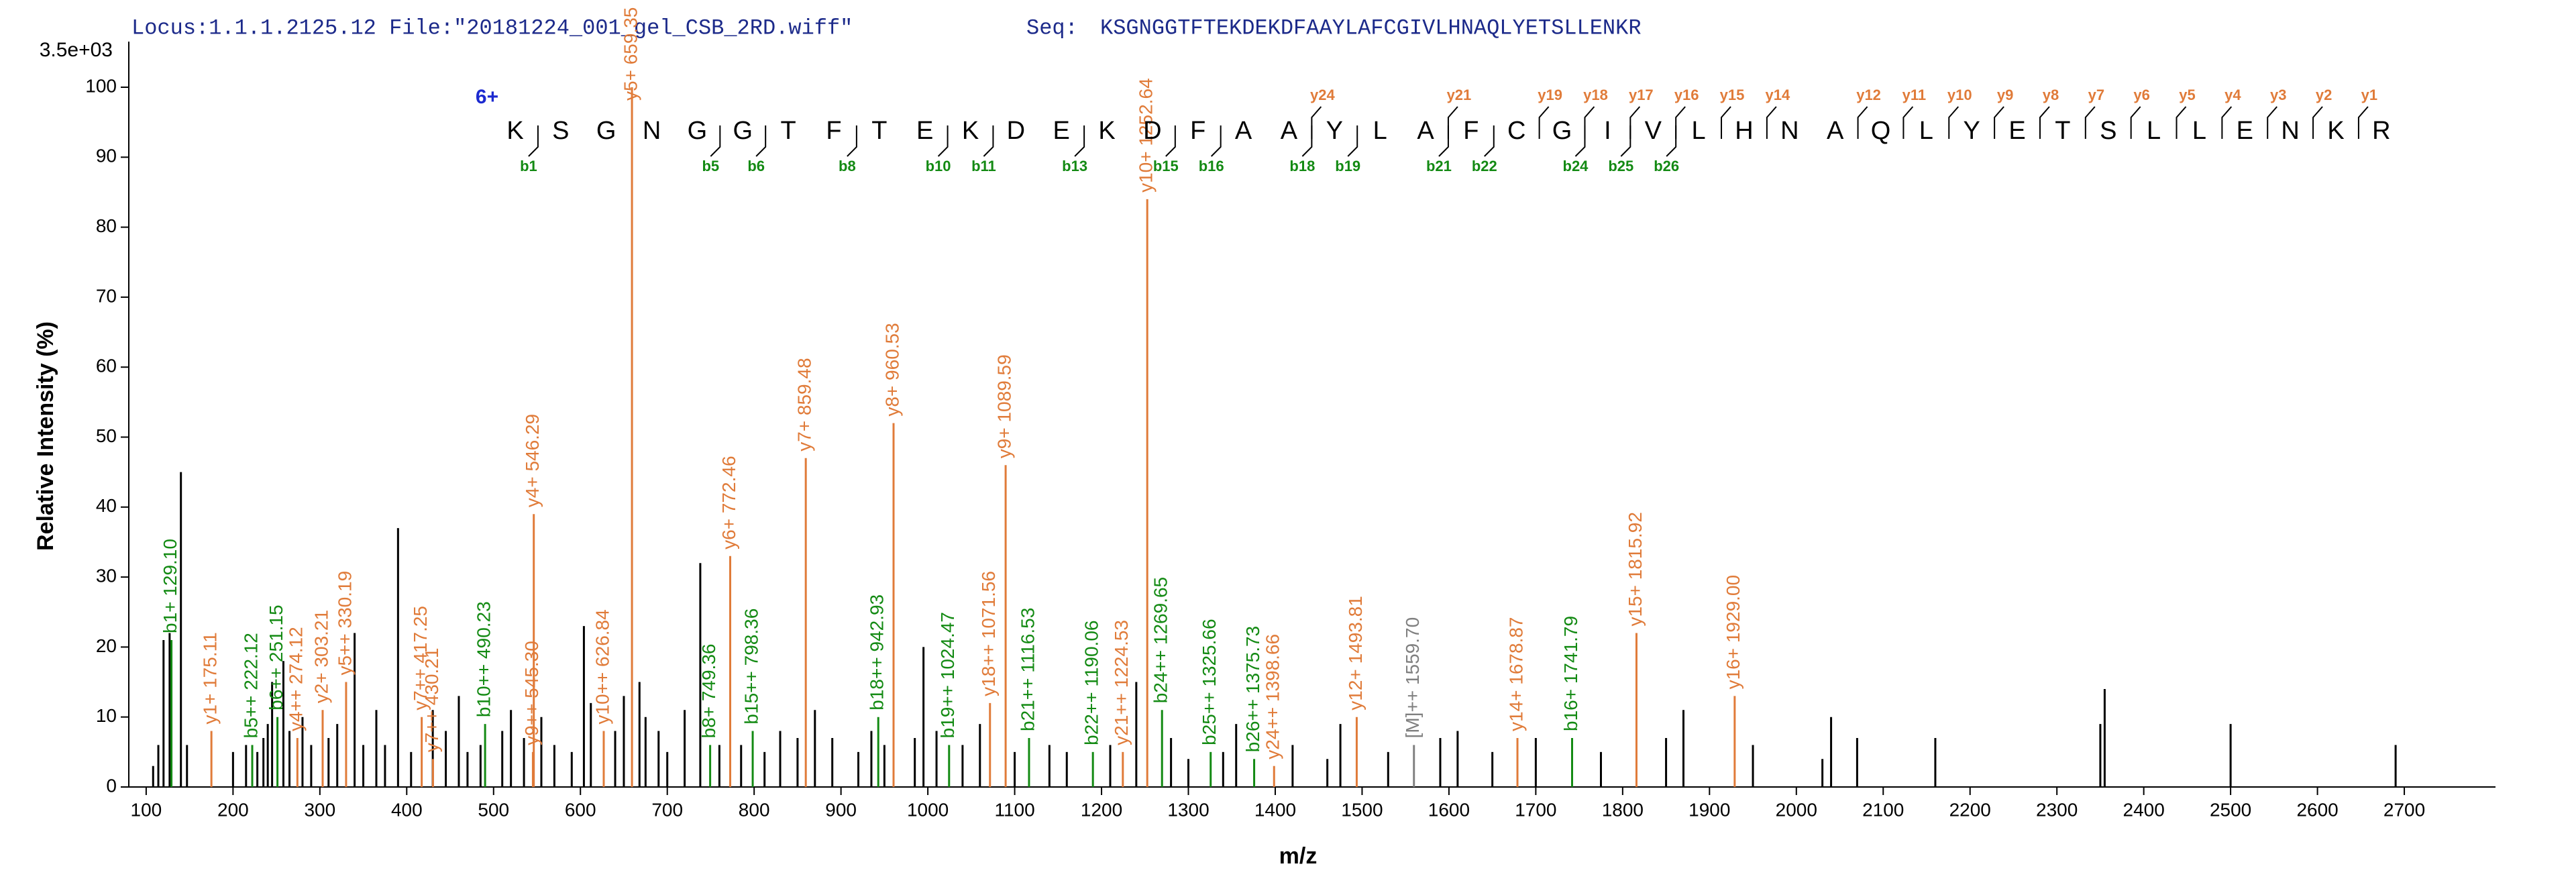  Describe the element at coordinates (756, 166) in the screenshot. I see `b-ion-label: b6` at that location.